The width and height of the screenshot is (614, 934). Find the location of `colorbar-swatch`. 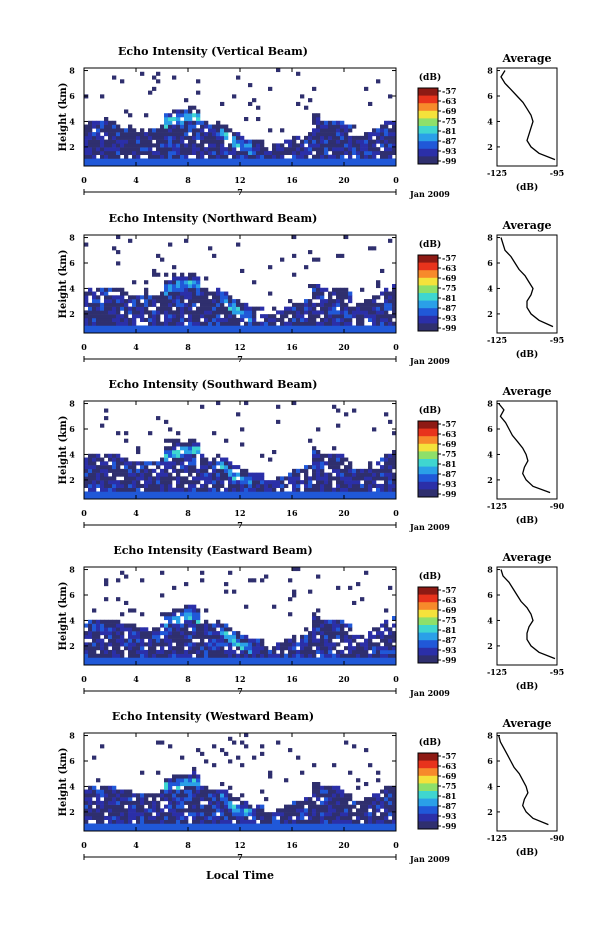

colorbar-swatch is located at coordinates (428, 137).